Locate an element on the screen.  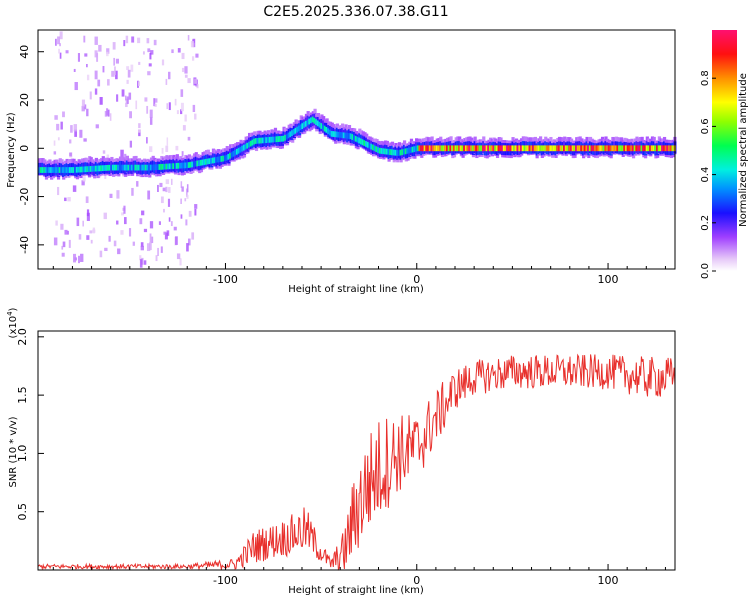
snr-exponent-label: (x104) is located at coordinates (12, 322).